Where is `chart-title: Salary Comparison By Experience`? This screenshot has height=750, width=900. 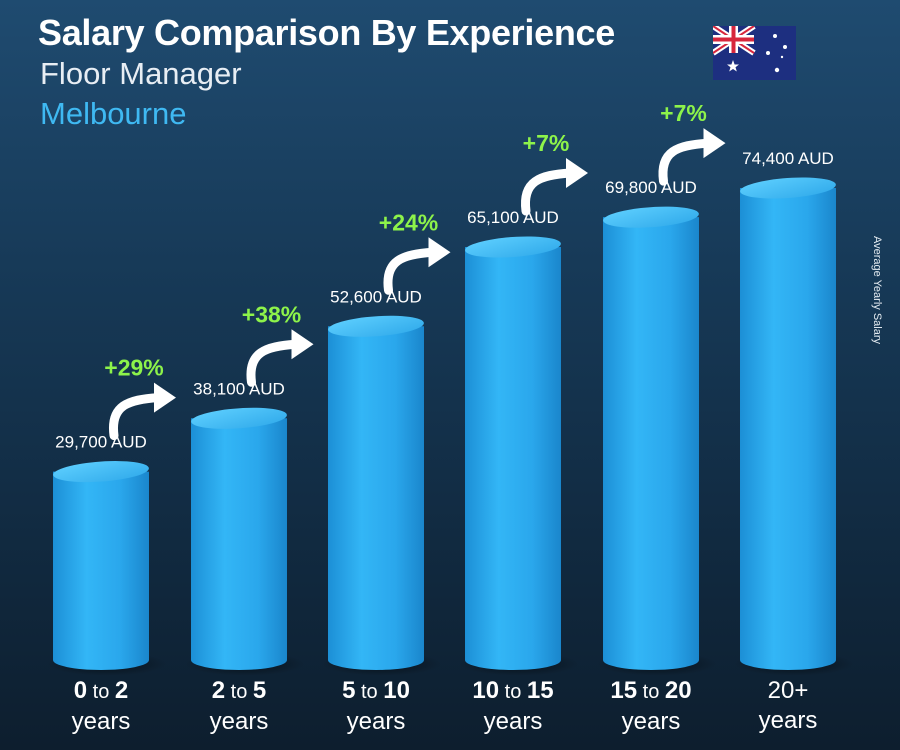 chart-title: Salary Comparison By Experience is located at coordinates (326, 32).